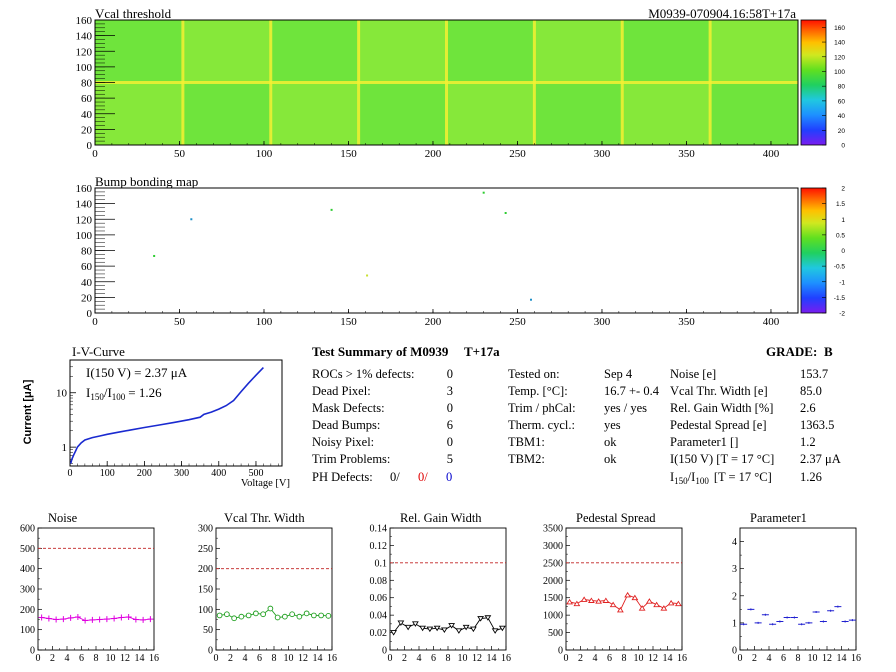 Image resolution: width=896 pixels, height=672 pixels. I want to click on summary-right-value: 85.0, so click(811, 391).